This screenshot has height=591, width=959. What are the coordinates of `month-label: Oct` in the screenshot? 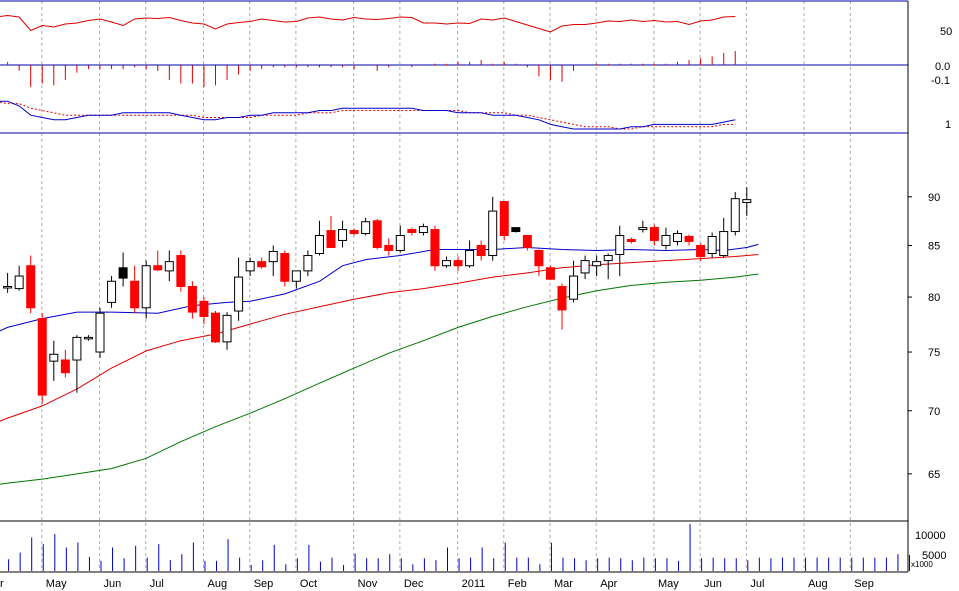 It's located at (308, 584).